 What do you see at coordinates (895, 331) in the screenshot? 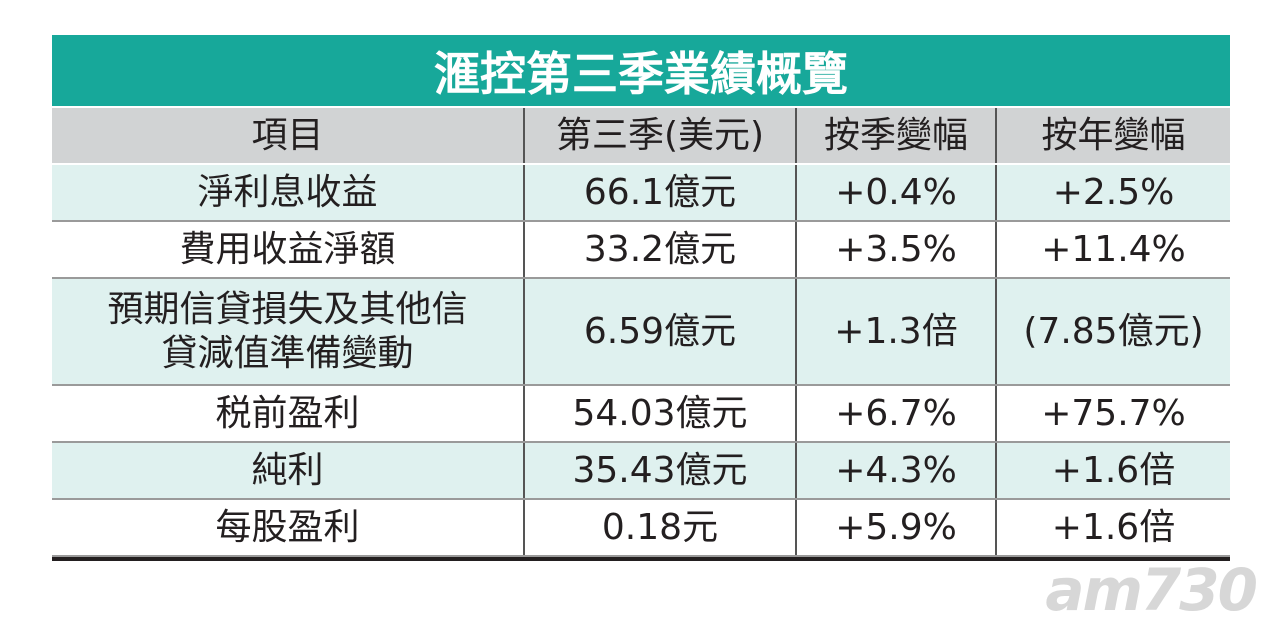
I see `body-cell: +1.3倍` at bounding box center [895, 331].